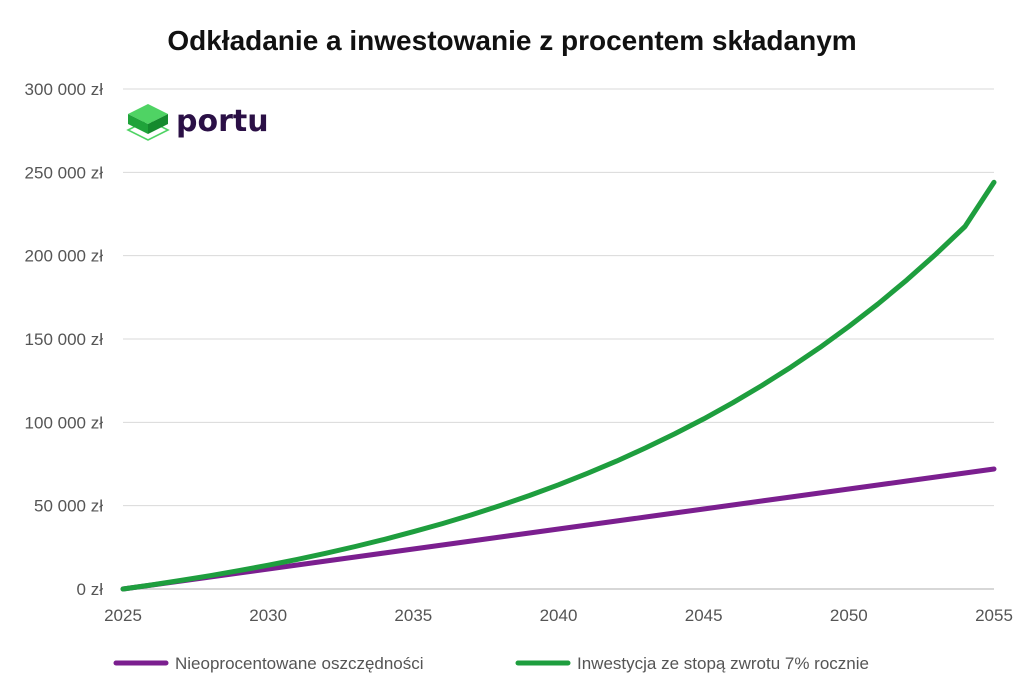 The width and height of the screenshot is (1024, 699). I want to click on x-tick-label: 2030, so click(268, 615).